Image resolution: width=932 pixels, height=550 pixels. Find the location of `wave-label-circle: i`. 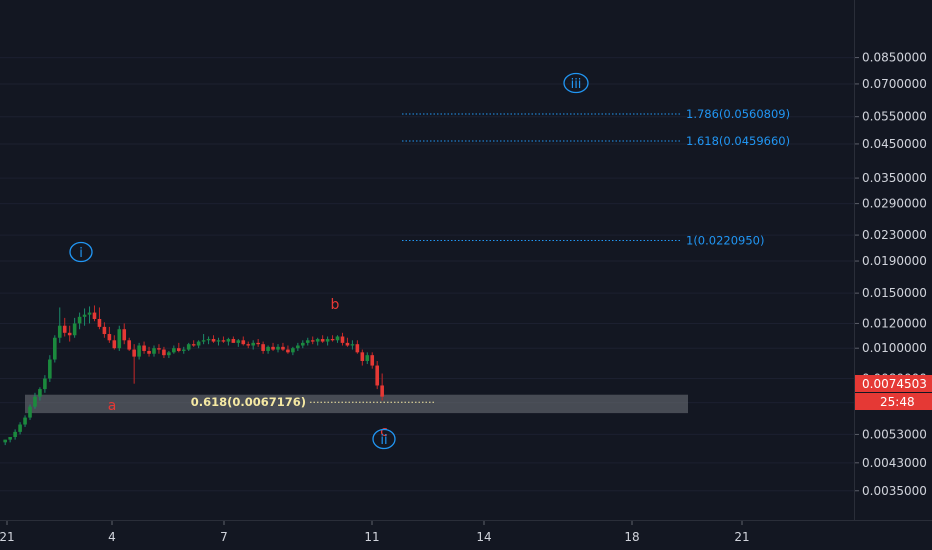

wave-label-circle: i is located at coordinates (81, 252).